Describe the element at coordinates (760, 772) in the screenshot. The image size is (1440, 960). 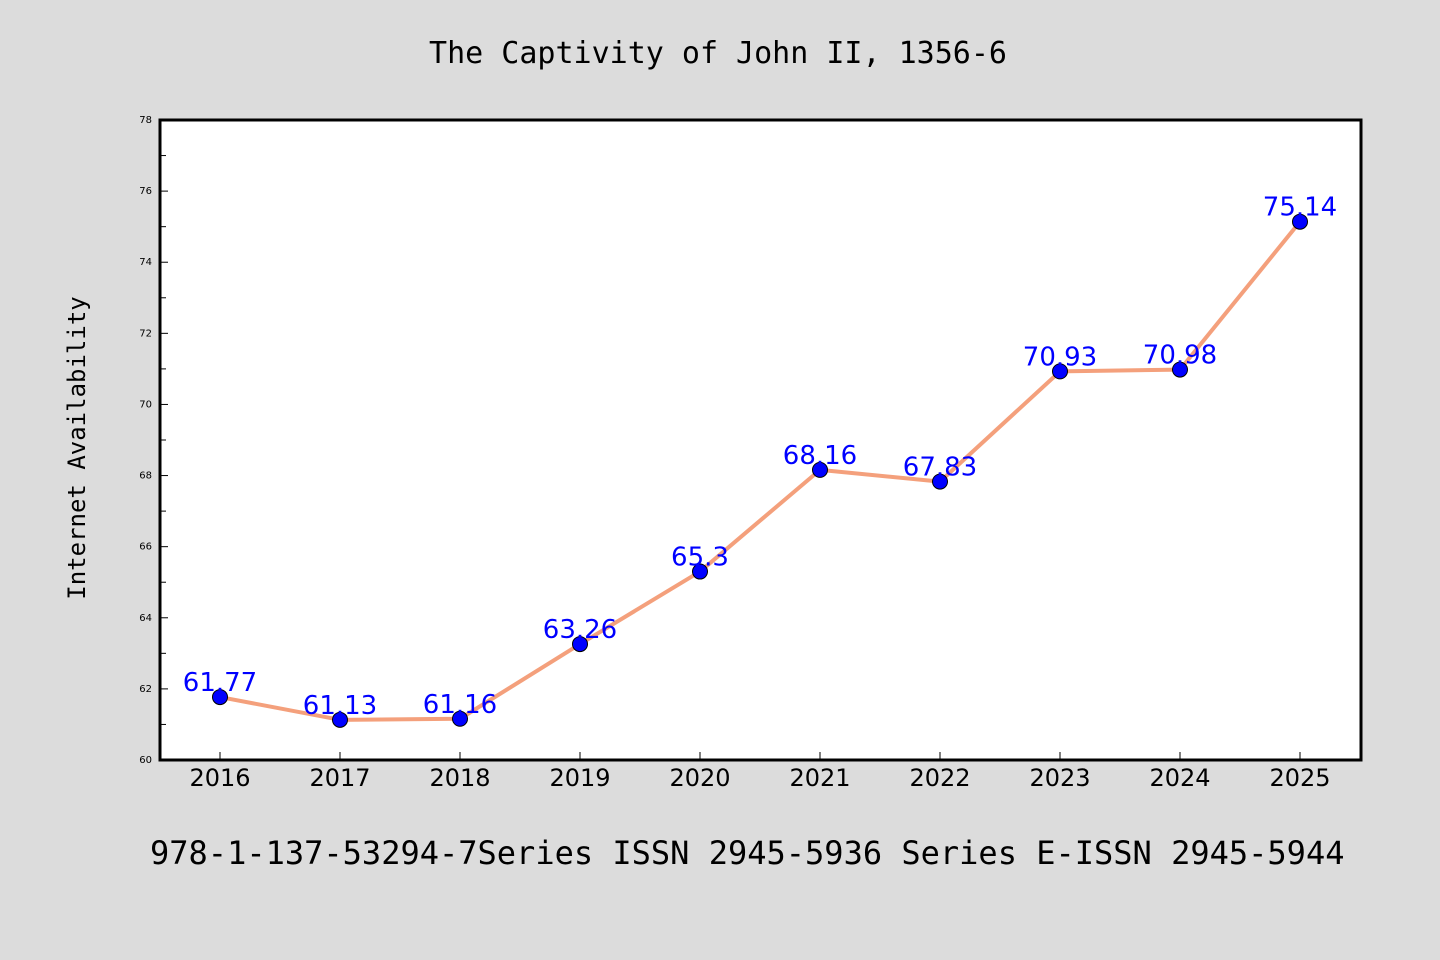
I see `x-axis: 2016 2017 2018 2019 2020 2021 2022 2023 2024 2025` at that location.